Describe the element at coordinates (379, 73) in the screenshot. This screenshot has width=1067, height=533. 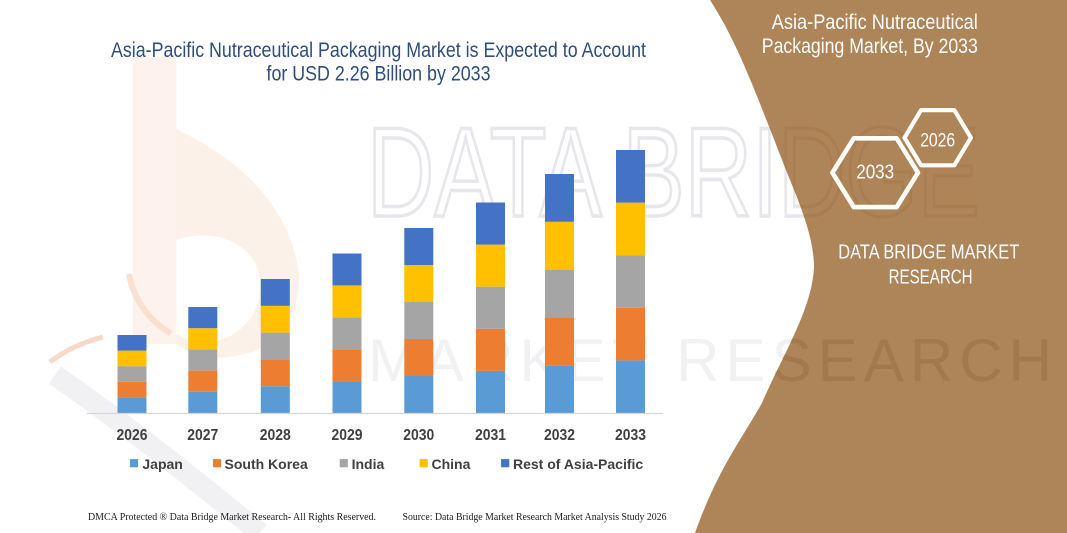
I see `svg-text: for USD 2.26 Billion by 2033` at that location.